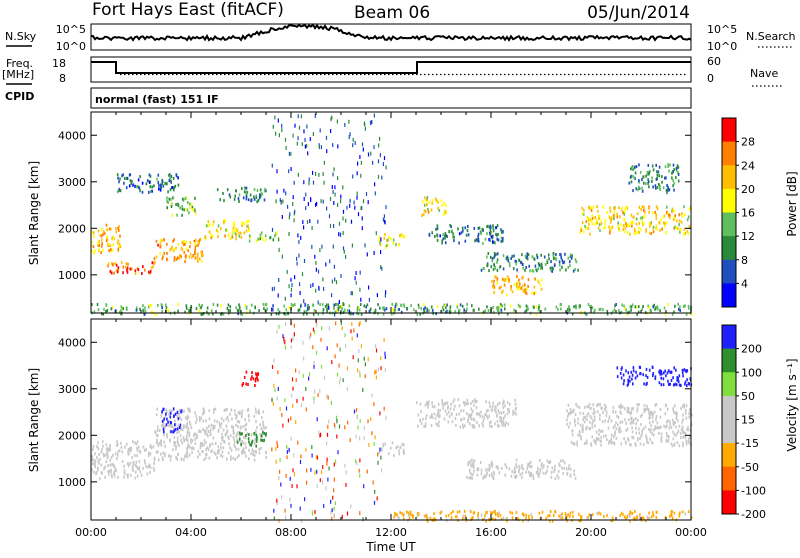  I want to click on nave-tick-top: 60, so click(714, 61).